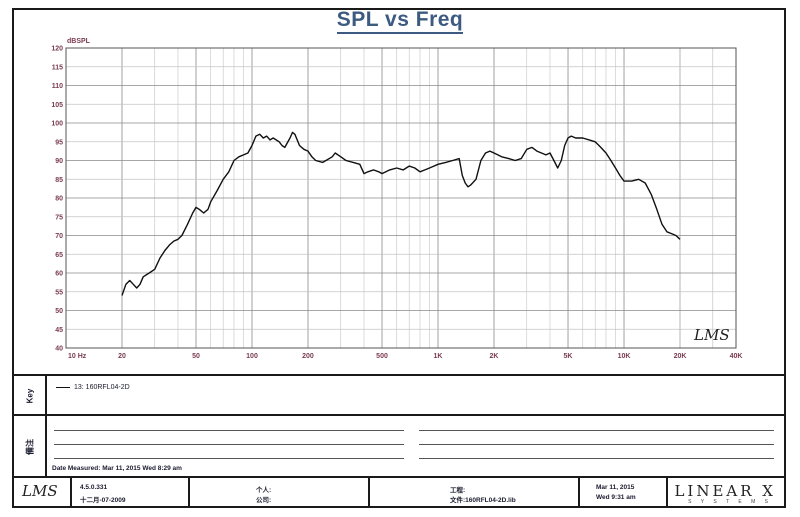  I want to click on footer-lms-logo: LMS, so click(40, 491).